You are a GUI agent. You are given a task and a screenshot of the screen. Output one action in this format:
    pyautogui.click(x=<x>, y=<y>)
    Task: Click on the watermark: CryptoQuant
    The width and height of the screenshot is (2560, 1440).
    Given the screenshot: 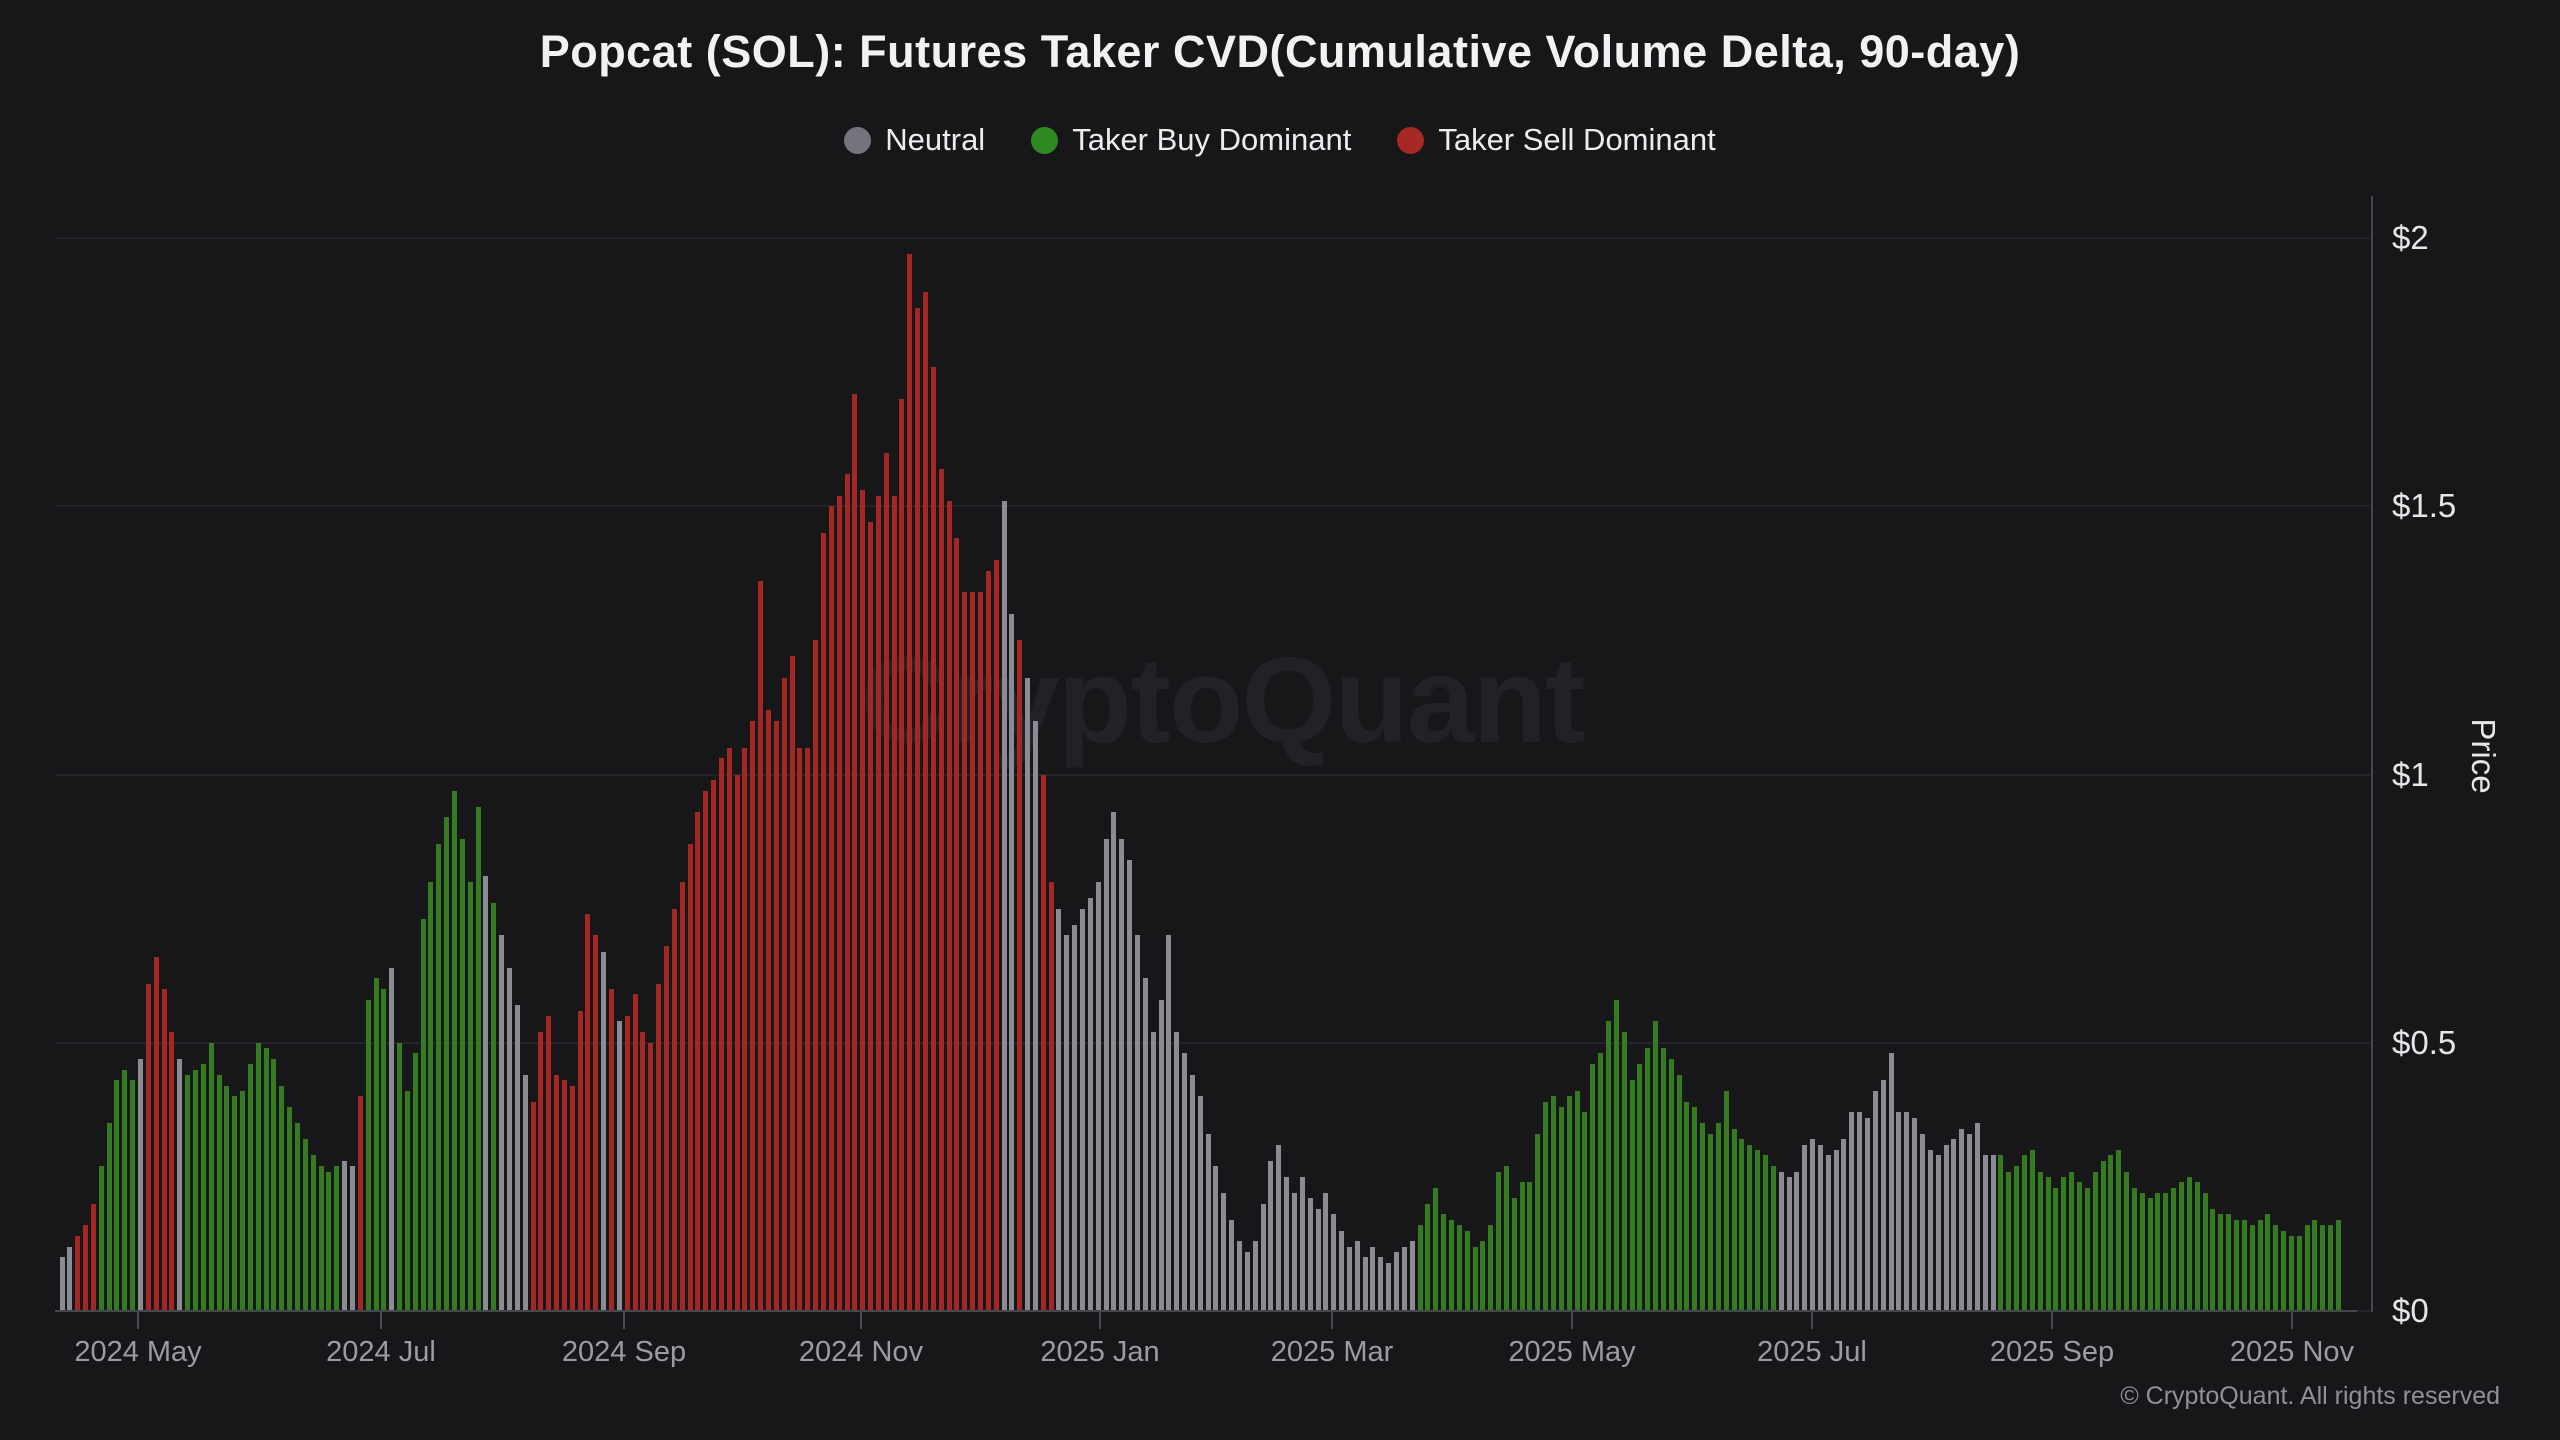 What is the action you would take?
    pyautogui.click(x=1223, y=700)
    